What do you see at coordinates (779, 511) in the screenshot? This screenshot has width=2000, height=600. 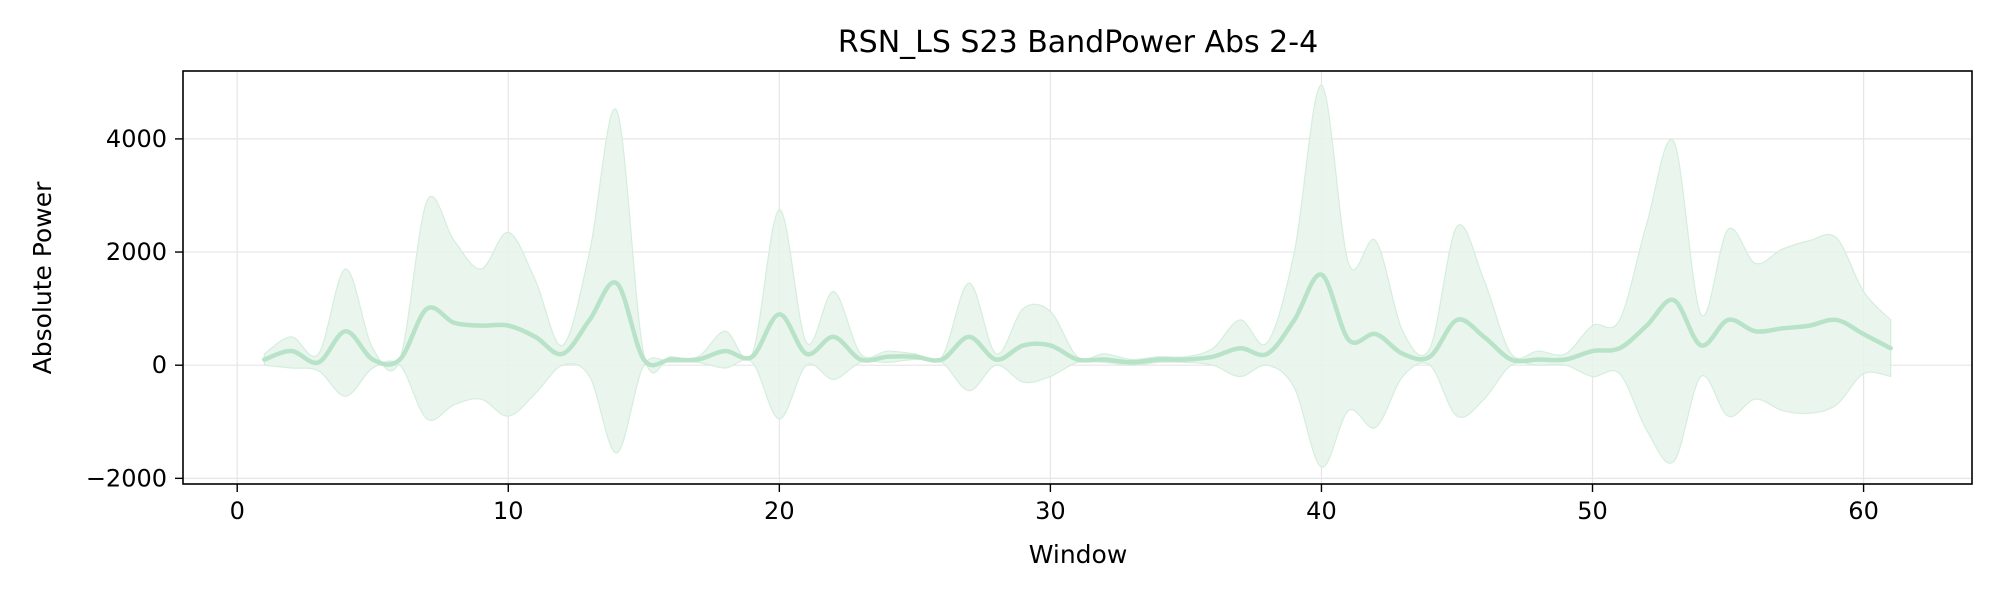 I see `x-tick-label: 20` at bounding box center [779, 511].